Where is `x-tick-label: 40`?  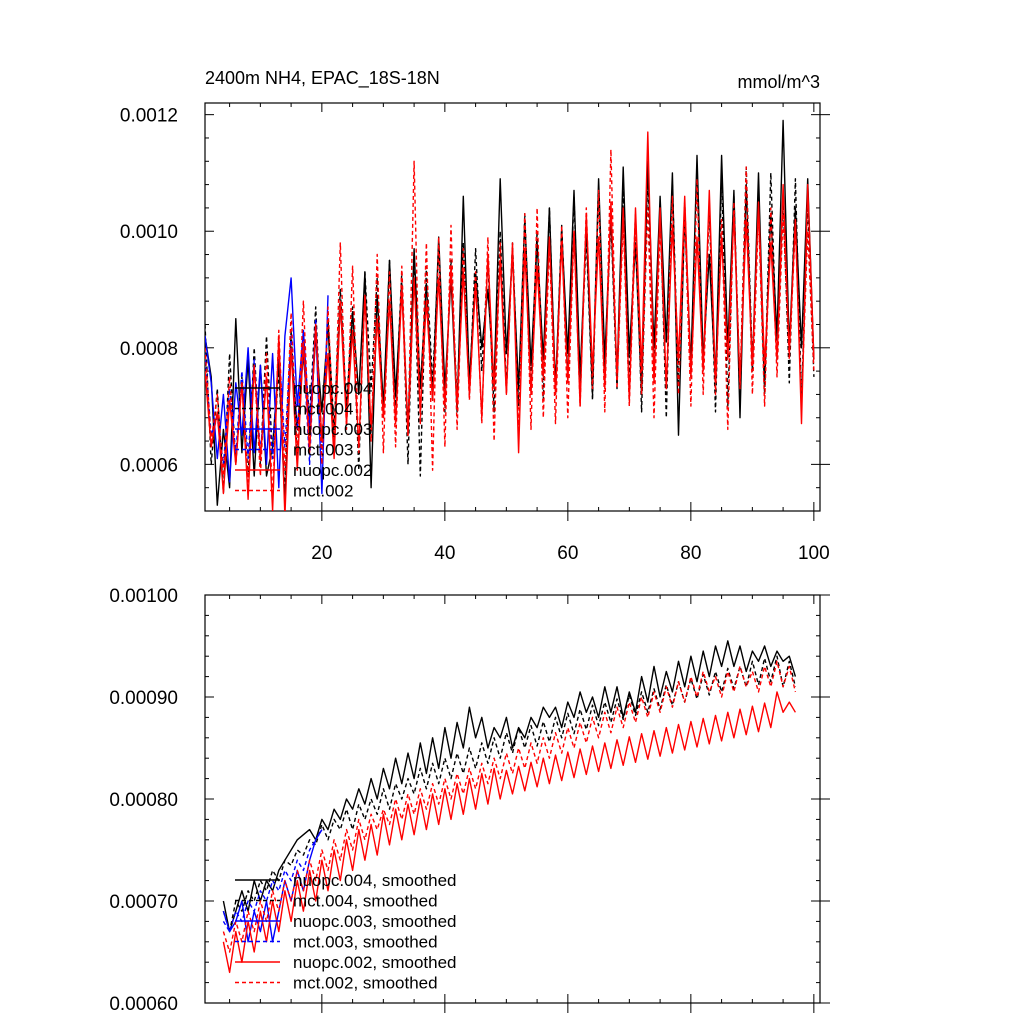 x-tick-label: 40 is located at coordinates (444, 553).